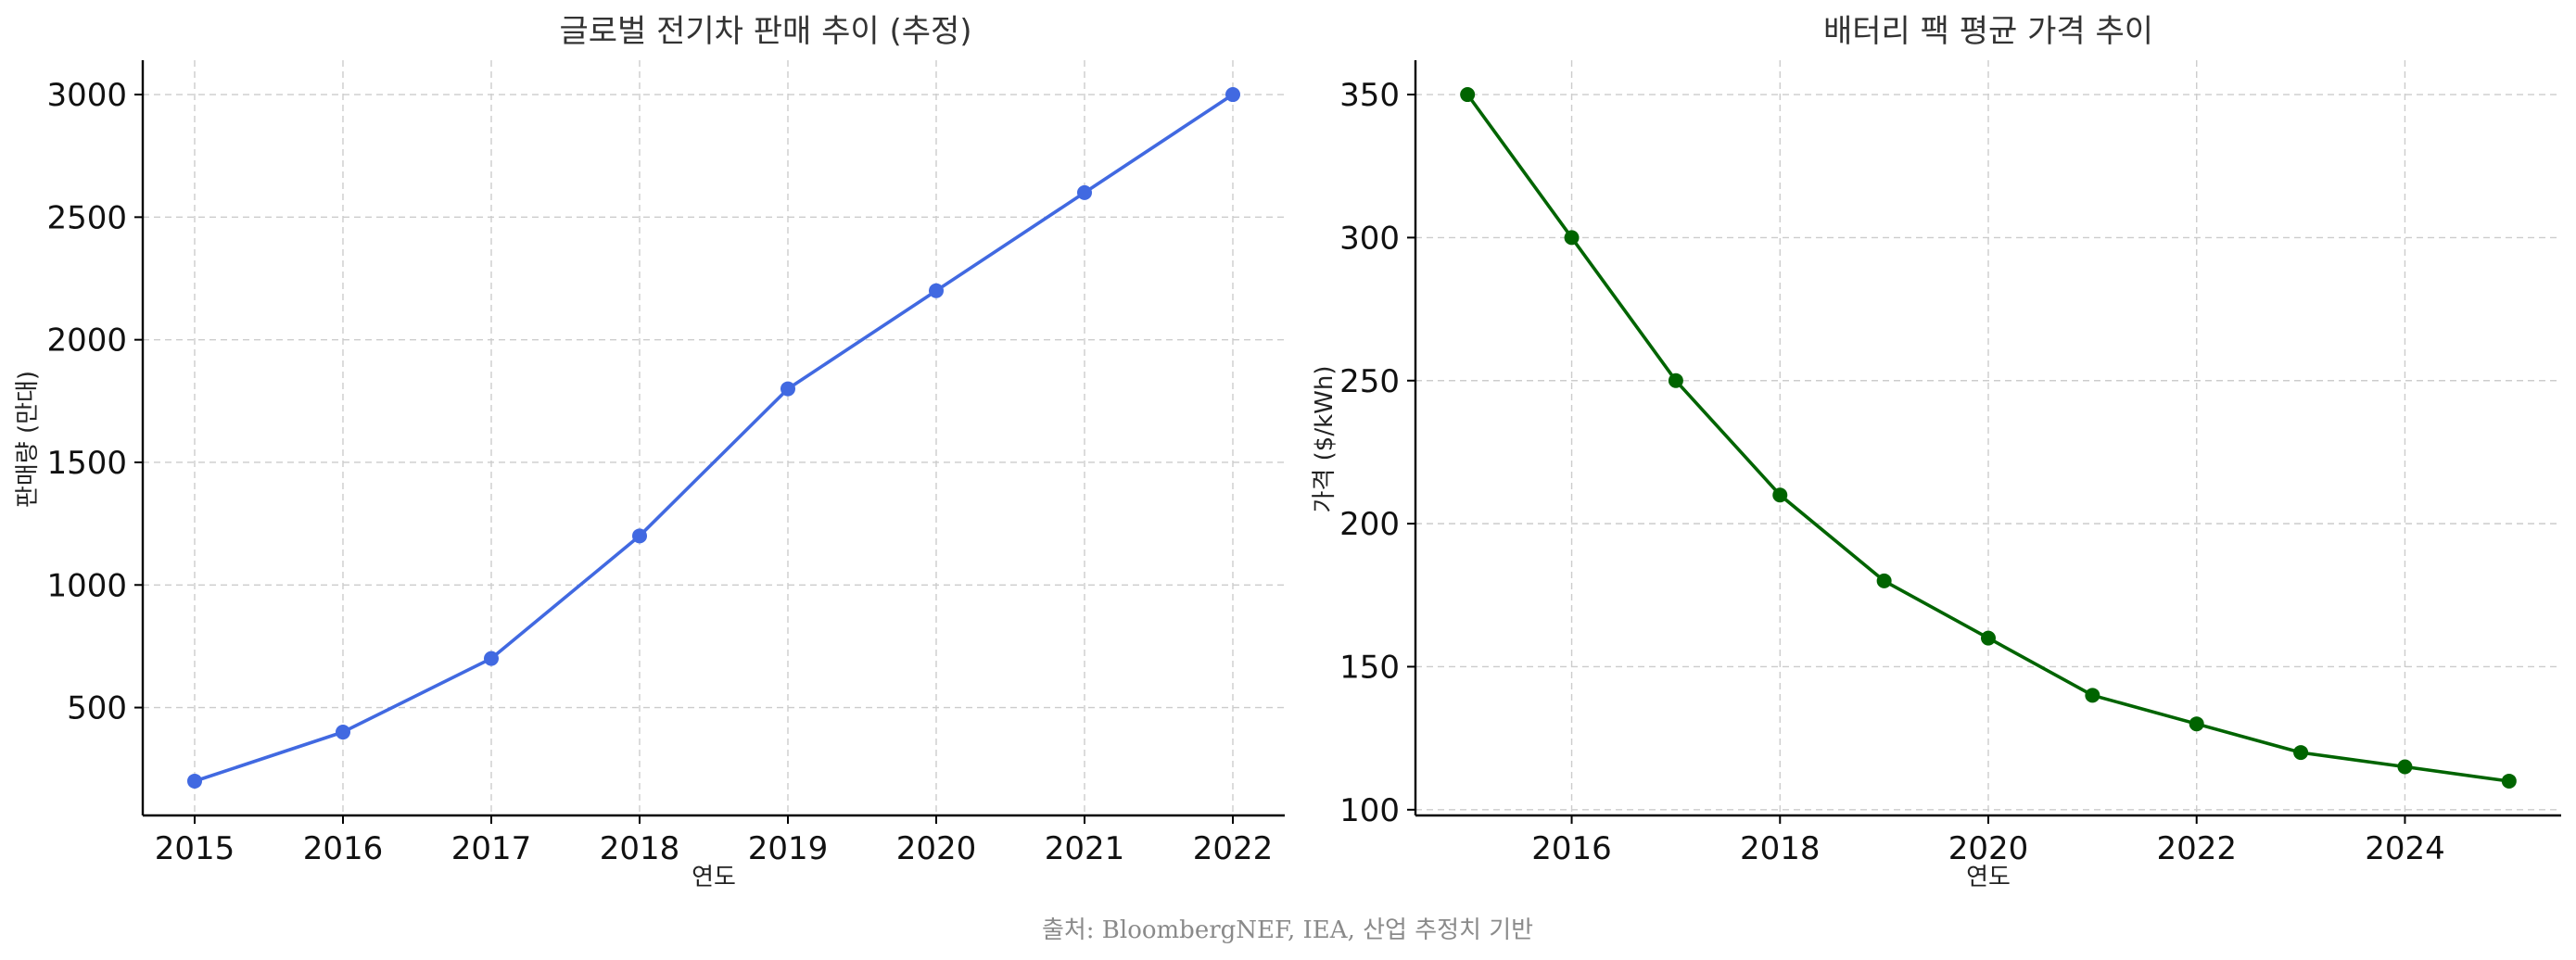 The image size is (2576, 960). Describe the element at coordinates (1085, 848) in the screenshot. I see `ev-sales-x-tick-label: 2021` at that location.